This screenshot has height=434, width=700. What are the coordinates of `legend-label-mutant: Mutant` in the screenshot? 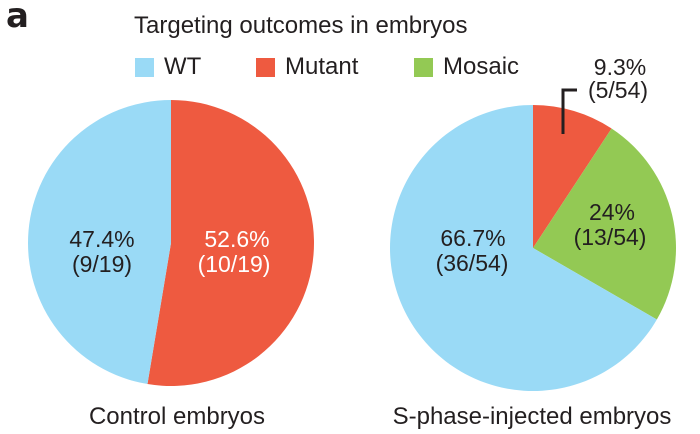 It's located at (322, 66).